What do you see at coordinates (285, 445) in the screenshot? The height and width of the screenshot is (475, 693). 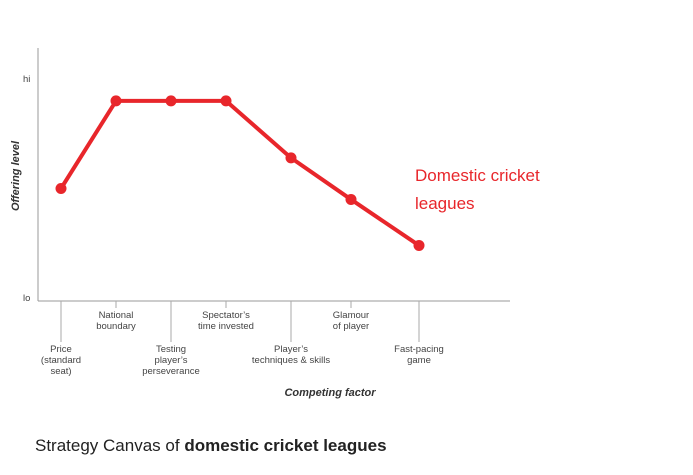 I see `caption-bold: domestic cricket leagues` at bounding box center [285, 445].